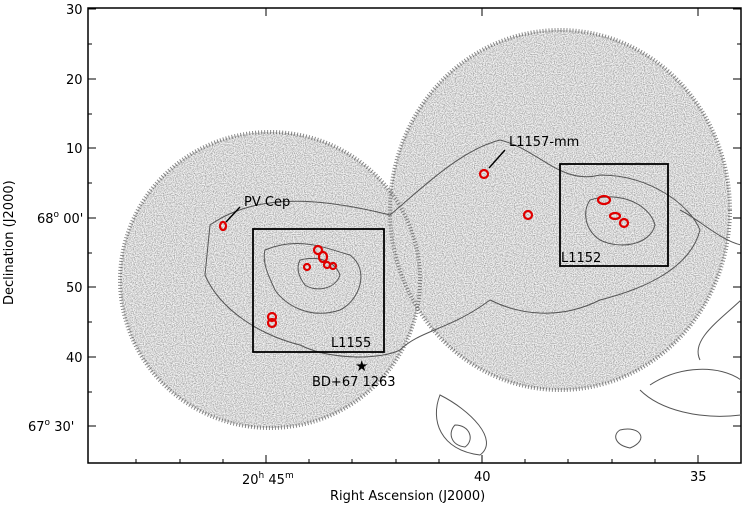  What do you see at coordinates (482, 477) in the screenshot?
I see `x-tick-40: 40` at bounding box center [482, 477].